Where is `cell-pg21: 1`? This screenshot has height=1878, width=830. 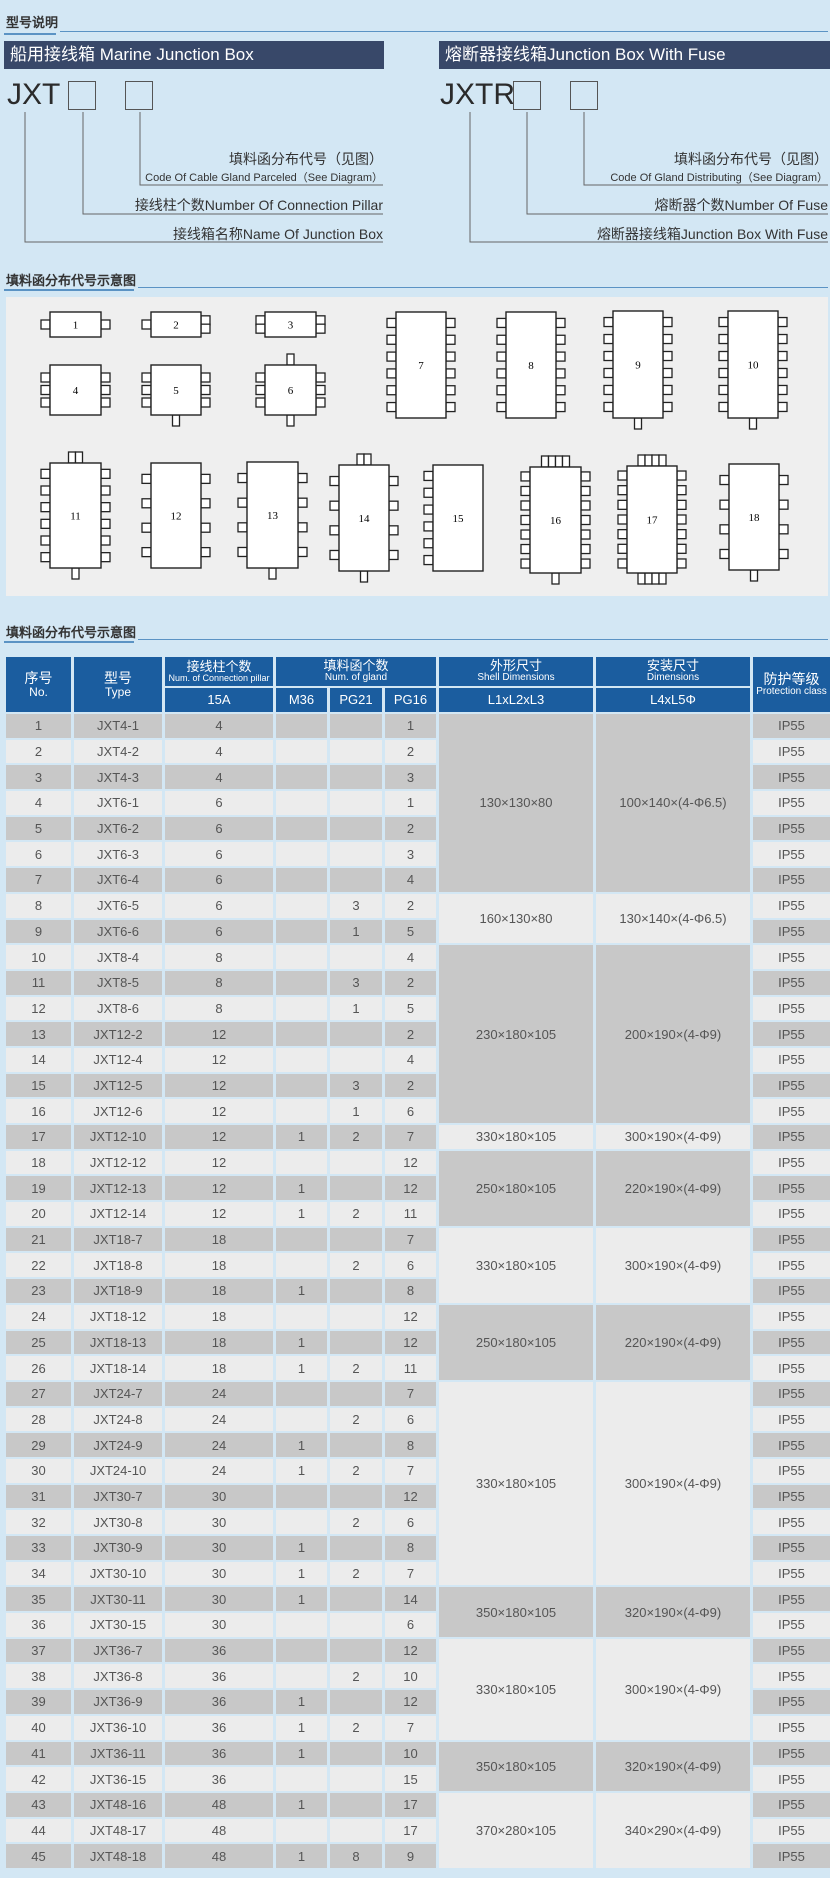
cell-pg21: 1 is located at coordinates (356, 1111).